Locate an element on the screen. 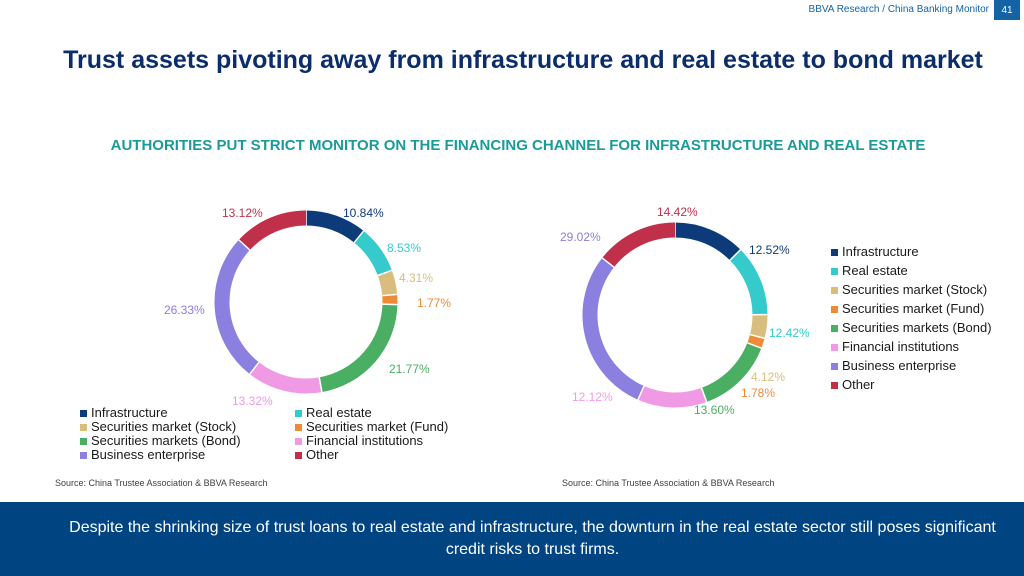  data-label-real-estate: 12.42% is located at coordinates (789, 333).